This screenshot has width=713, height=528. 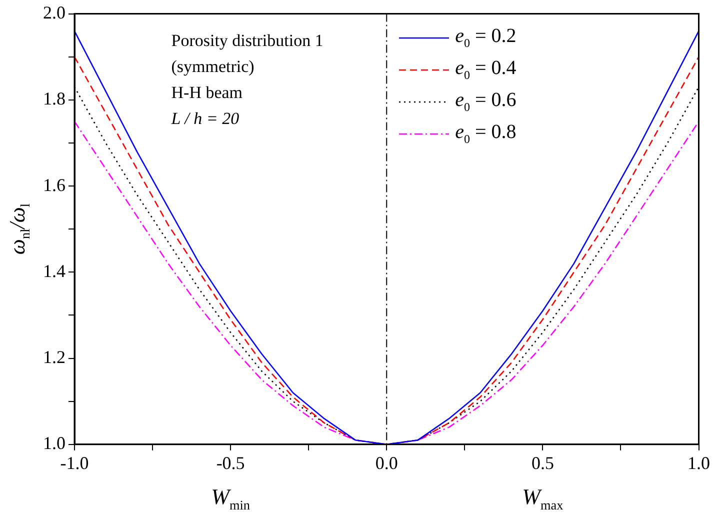 What do you see at coordinates (54, 184) in the screenshot?
I see `y-tick-label: 1.6` at bounding box center [54, 184].